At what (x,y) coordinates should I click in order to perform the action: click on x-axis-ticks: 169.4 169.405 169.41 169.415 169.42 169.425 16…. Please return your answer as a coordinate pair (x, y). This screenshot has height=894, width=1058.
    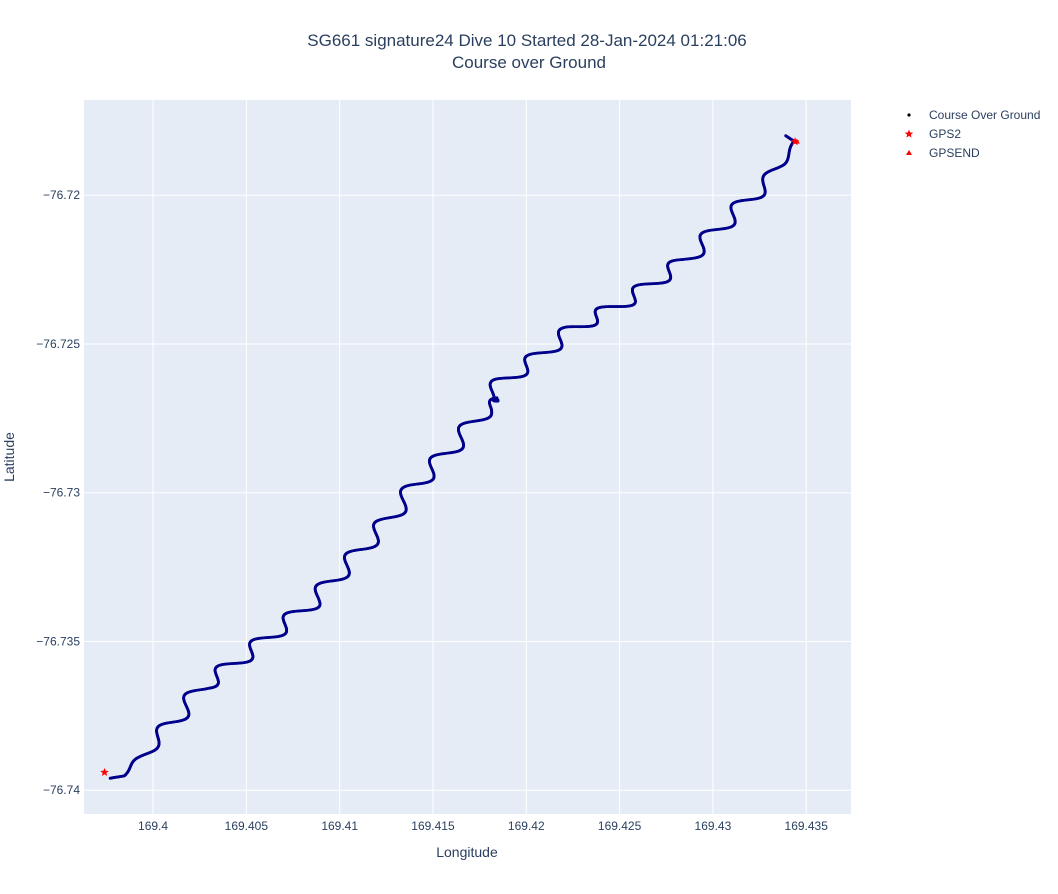
    Looking at the image, I should click on (483, 826).